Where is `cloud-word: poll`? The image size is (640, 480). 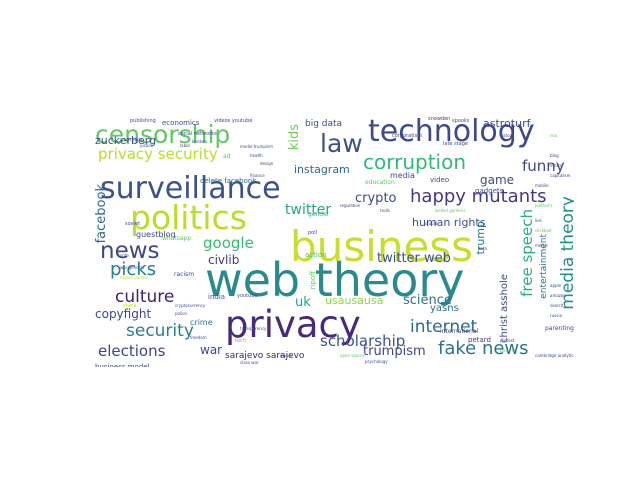
cloud-word: poll is located at coordinates (313, 233).